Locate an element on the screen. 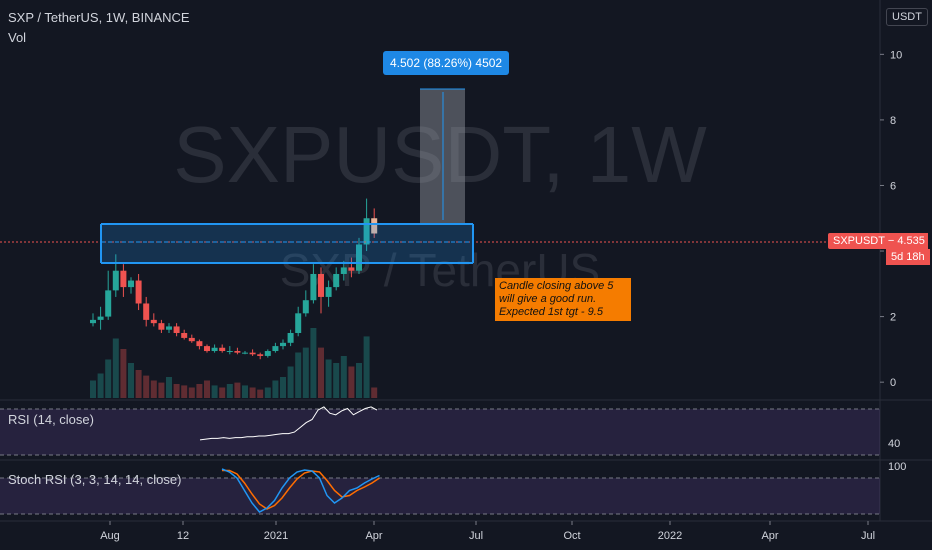  price-tag-value: 4.535 is located at coordinates (911, 241).